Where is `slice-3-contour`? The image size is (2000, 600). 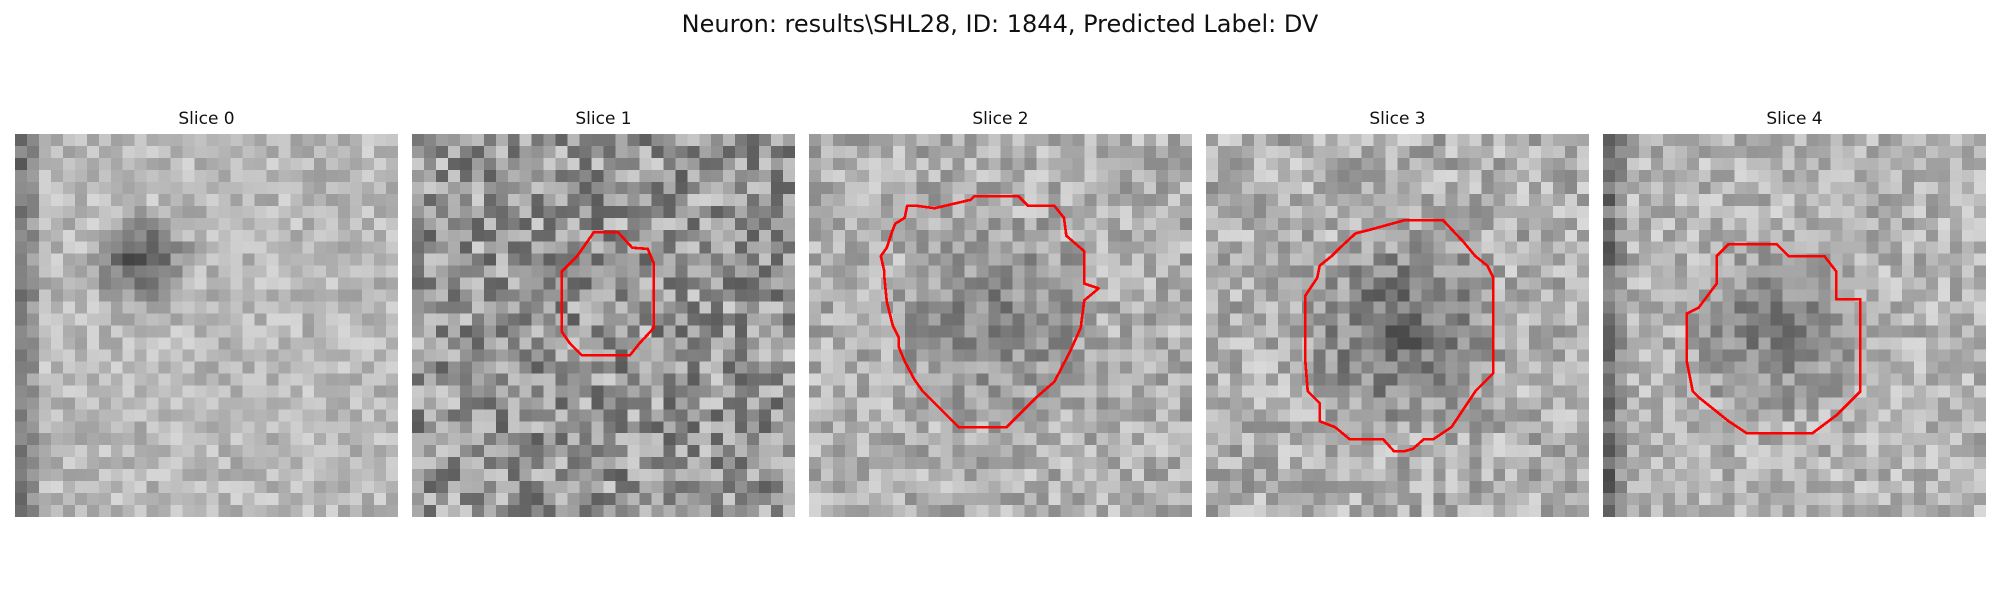
slice-3-contour is located at coordinates (1399, 335).